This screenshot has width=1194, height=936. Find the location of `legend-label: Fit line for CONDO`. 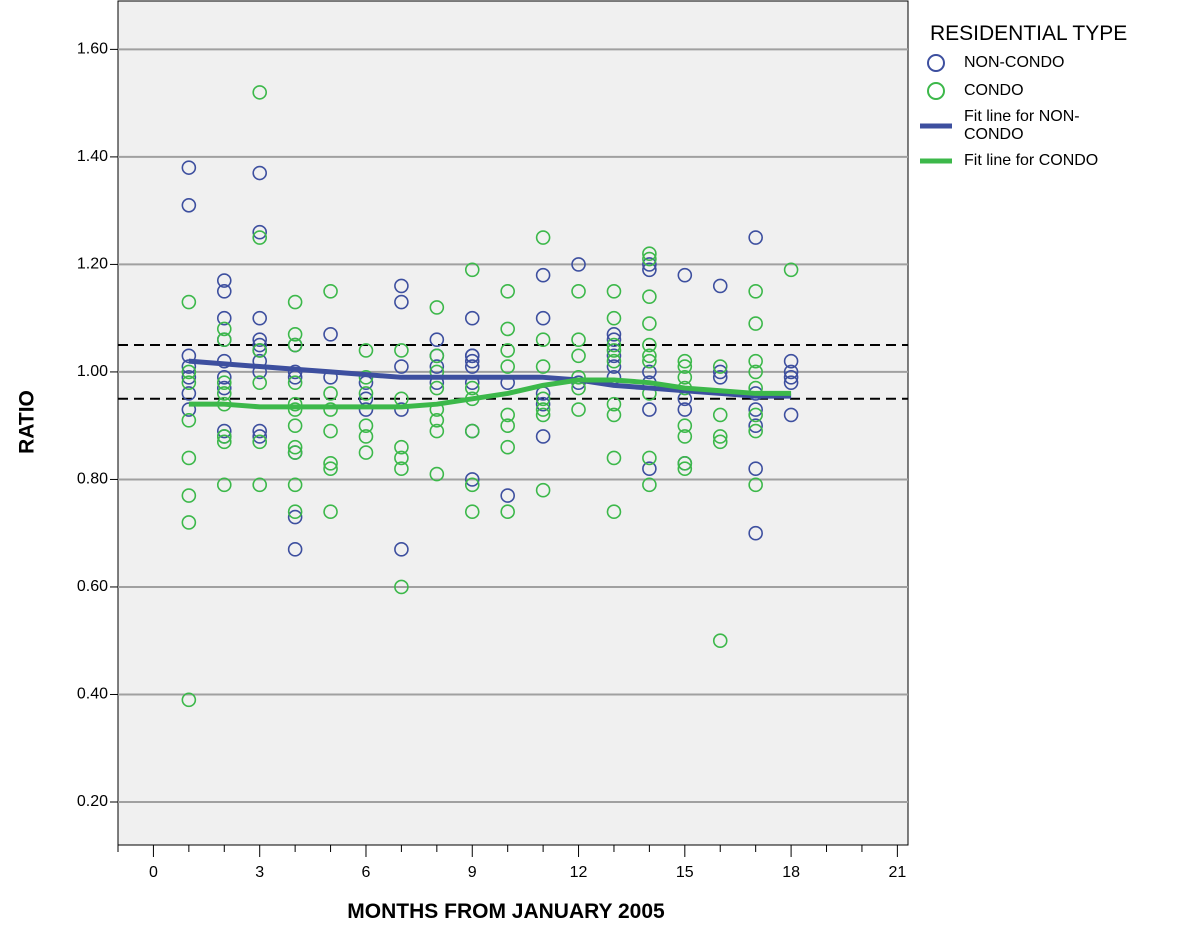

legend-label: Fit line for CONDO is located at coordinates (1031, 160).